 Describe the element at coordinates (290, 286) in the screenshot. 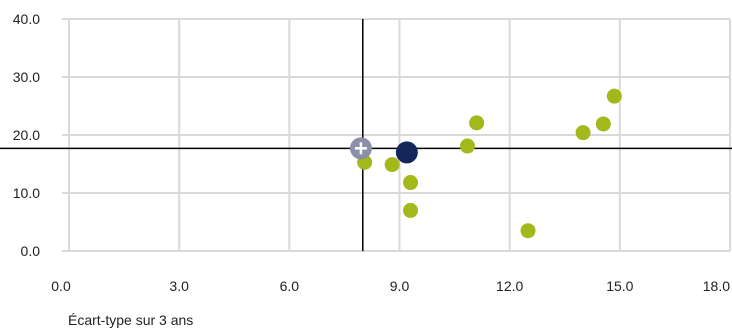

I see `x-tick-label: 6.0` at that location.